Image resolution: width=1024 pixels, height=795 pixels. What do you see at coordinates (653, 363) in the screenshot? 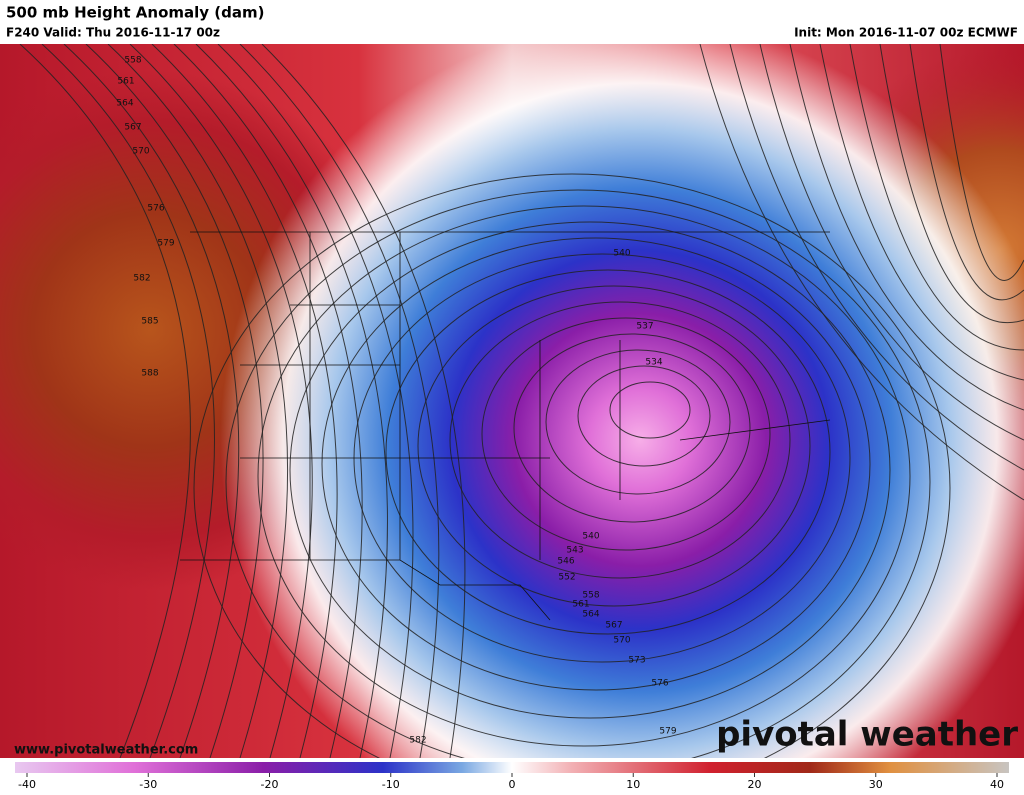
I see `contour-label: 534` at bounding box center [653, 363].